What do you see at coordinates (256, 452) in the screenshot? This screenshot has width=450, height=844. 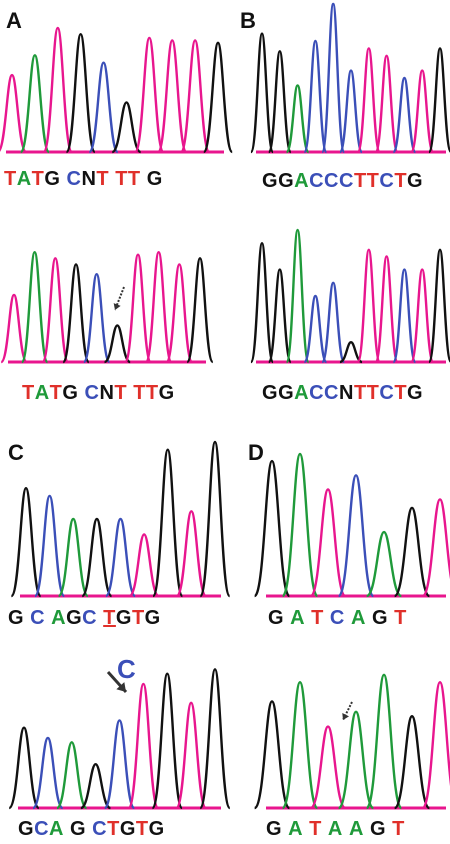 I see `panel-letter-d: D` at bounding box center [256, 452].